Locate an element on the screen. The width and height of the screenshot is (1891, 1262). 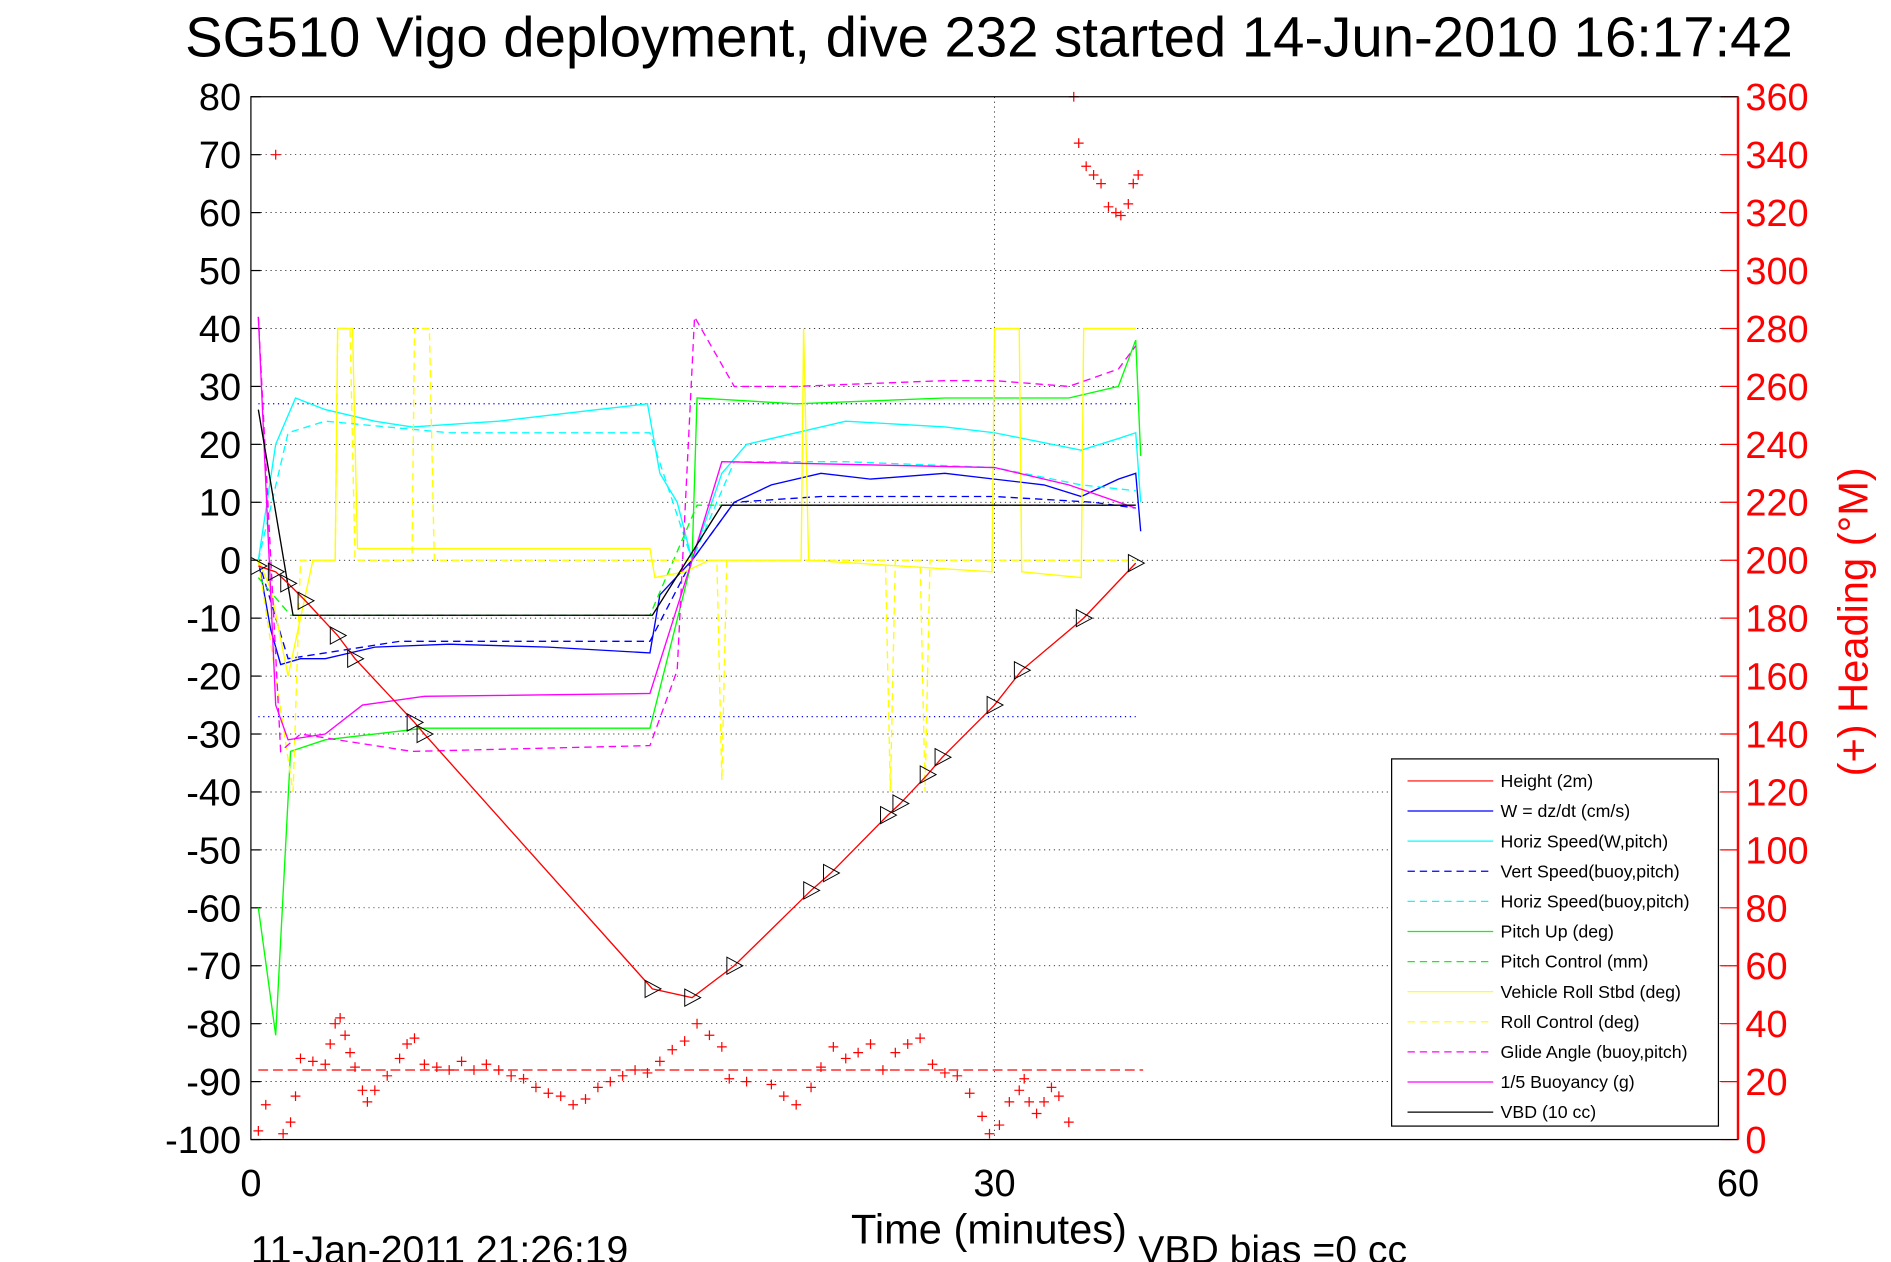
legend-label: Glide Angle (buoy,pitch) is located at coordinates (1594, 1052).